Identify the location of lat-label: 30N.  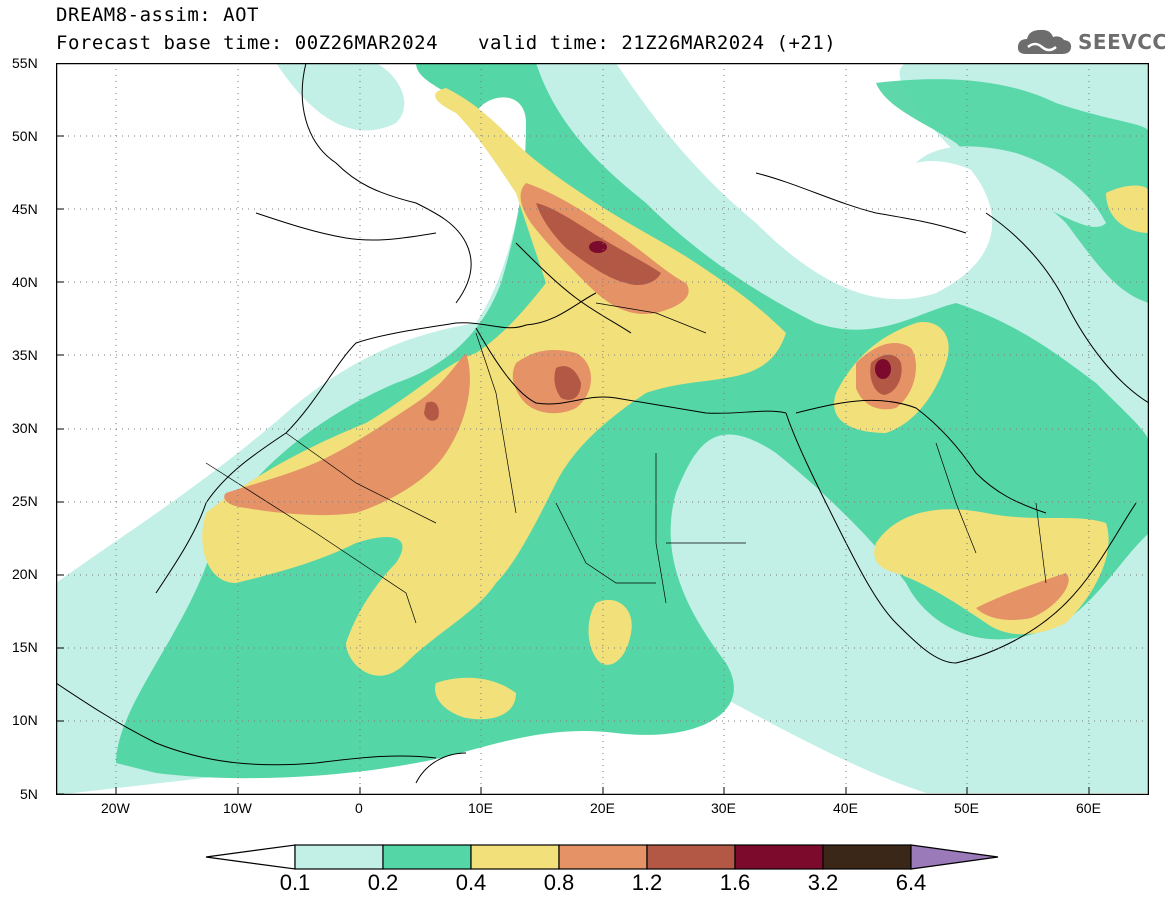
(25, 428).